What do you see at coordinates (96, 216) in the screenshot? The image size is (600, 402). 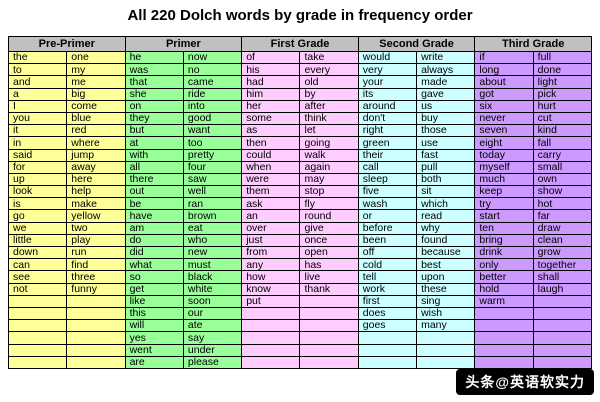 I see `word-cell: yellow` at bounding box center [96, 216].